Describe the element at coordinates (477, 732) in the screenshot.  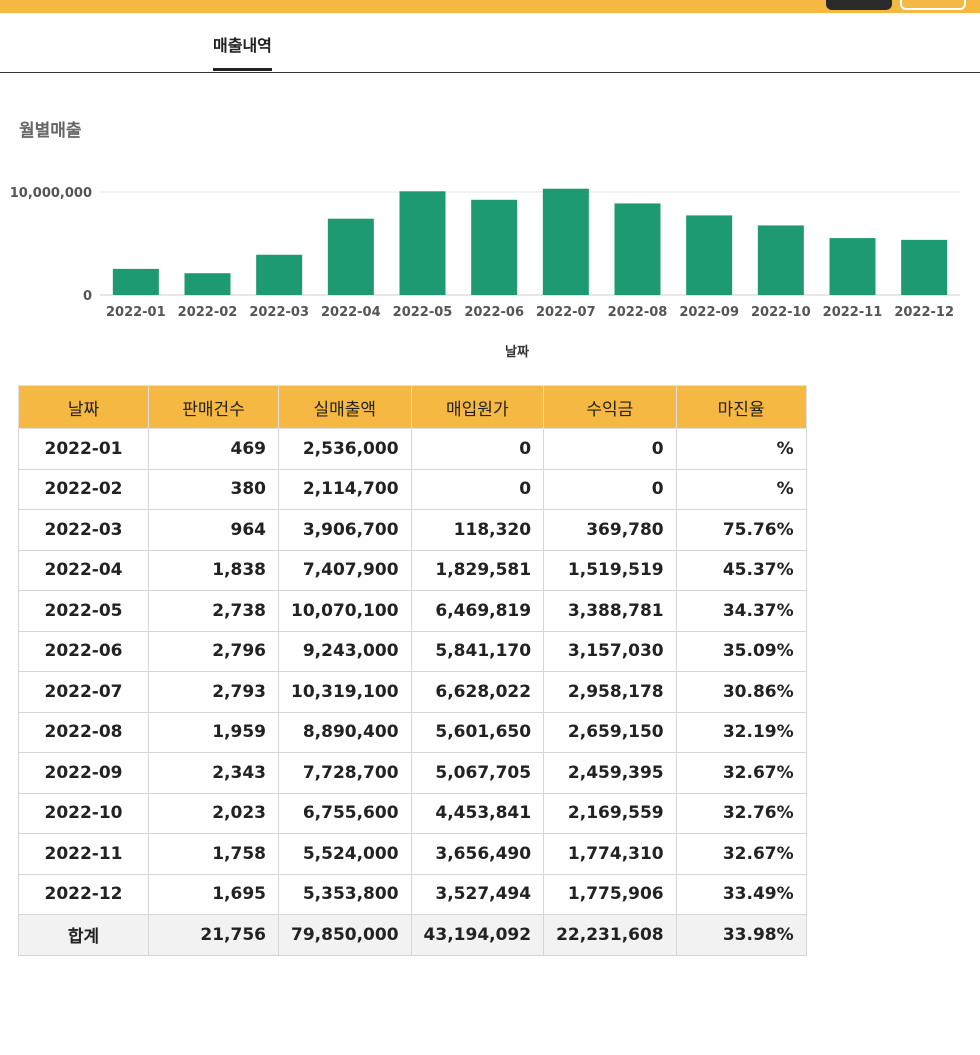
I see `cell-purchase-cost: 5,601,650` at that location.